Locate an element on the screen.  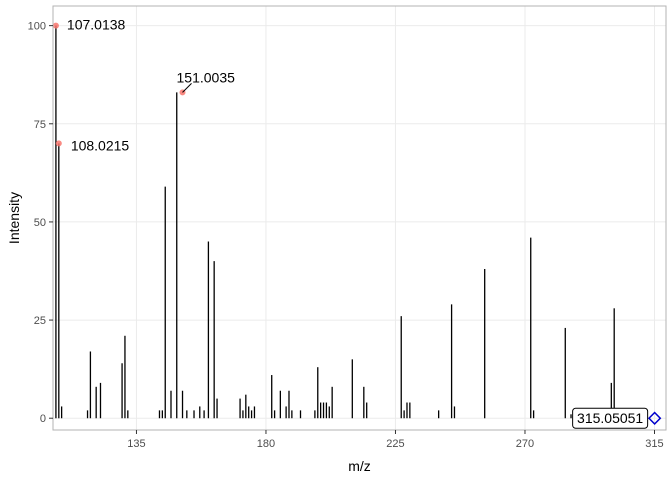
y-tick-label: 25 is located at coordinates (40, 321).